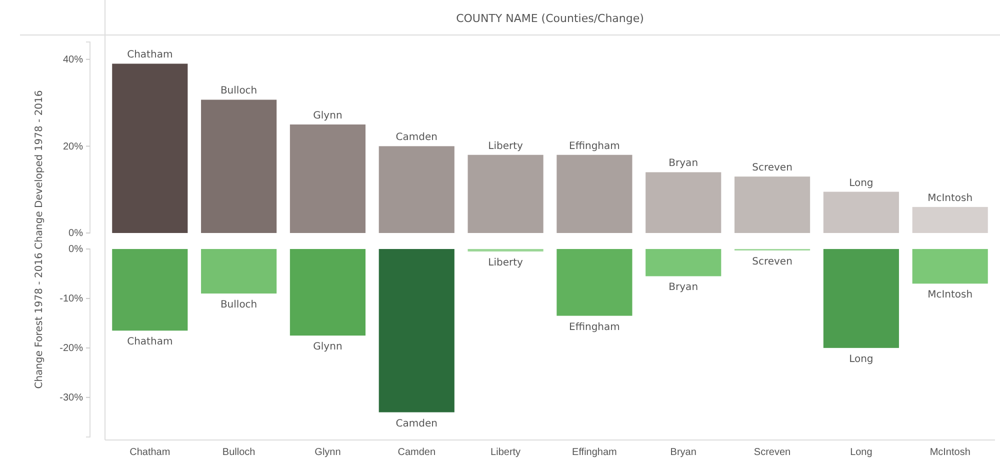 Image resolution: width=1000 pixels, height=476 pixels. Describe the element at coordinates (73, 60) in the screenshot. I see `y-tick-label: 40%` at that location.